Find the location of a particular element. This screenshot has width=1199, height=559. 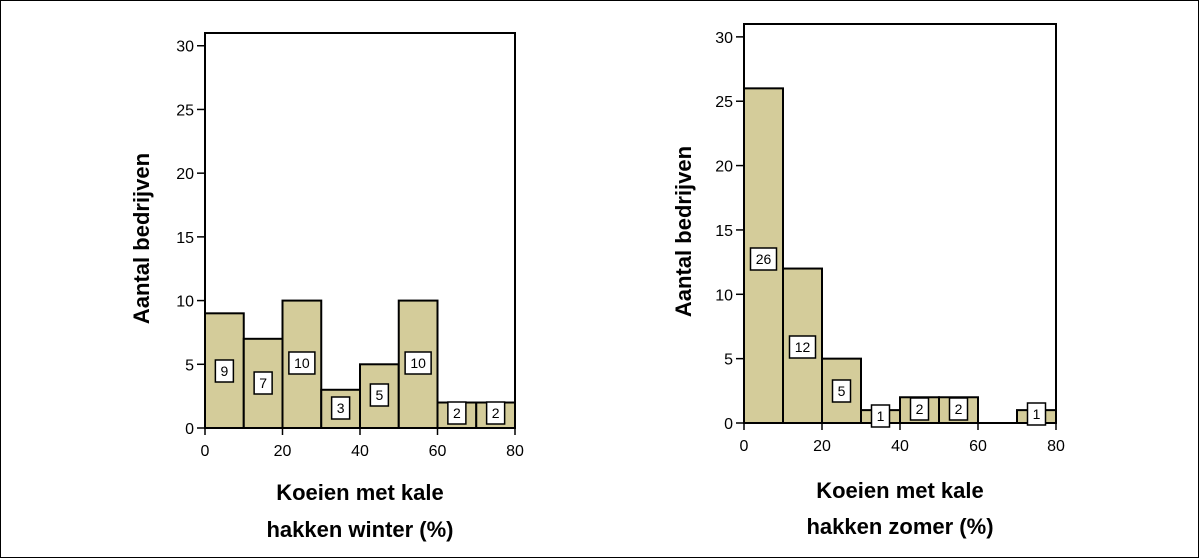

data-label: 26 is located at coordinates (764, 259).